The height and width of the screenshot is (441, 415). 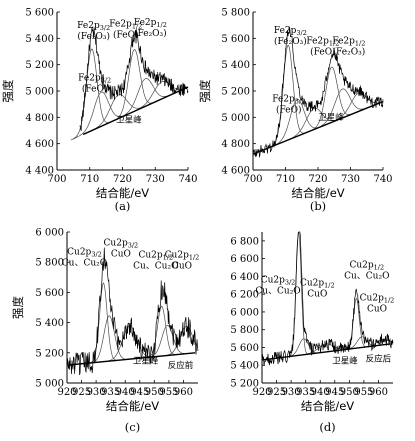 I want to click on y-tick-label: 6 400, so click(x=244, y=277).